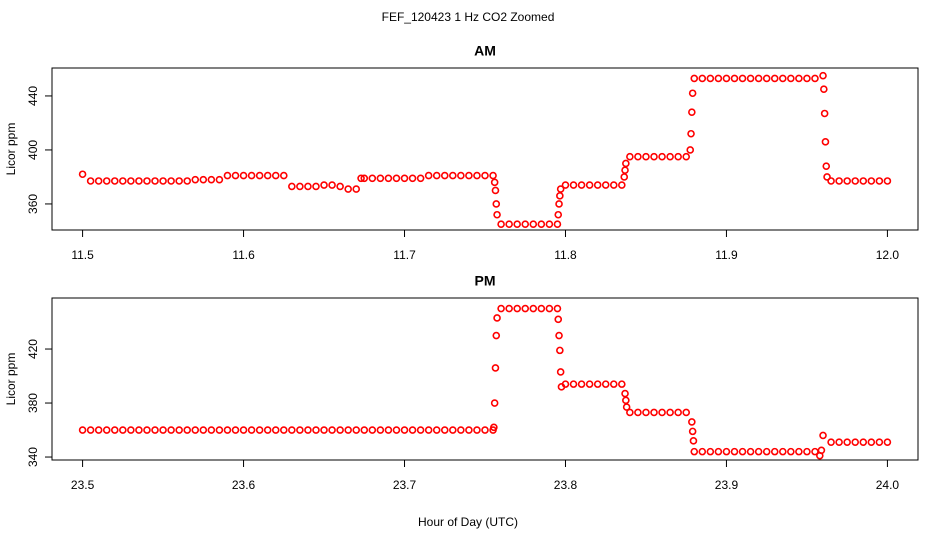  I want to click on x-tick-label: 23.7, so click(405, 485).